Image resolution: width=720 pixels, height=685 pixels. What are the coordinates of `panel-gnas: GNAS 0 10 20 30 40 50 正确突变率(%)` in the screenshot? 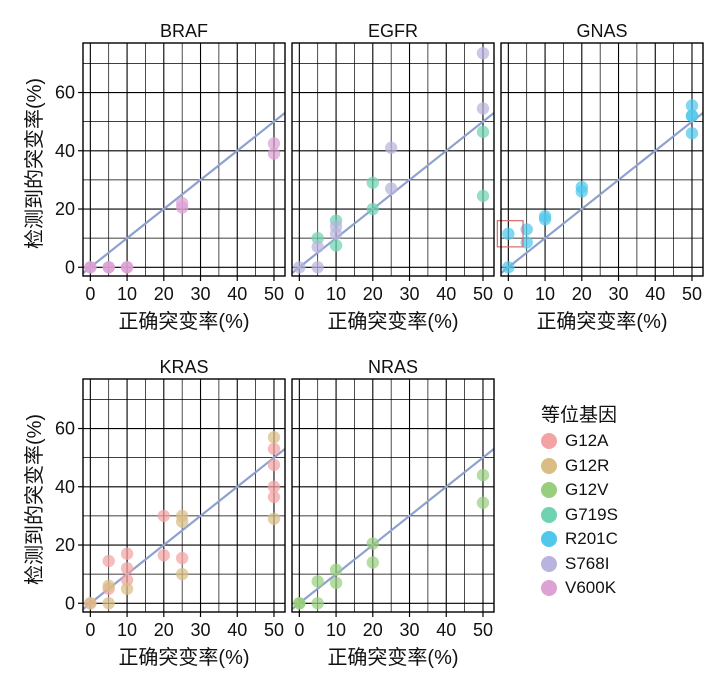 It's located at (600, 177).